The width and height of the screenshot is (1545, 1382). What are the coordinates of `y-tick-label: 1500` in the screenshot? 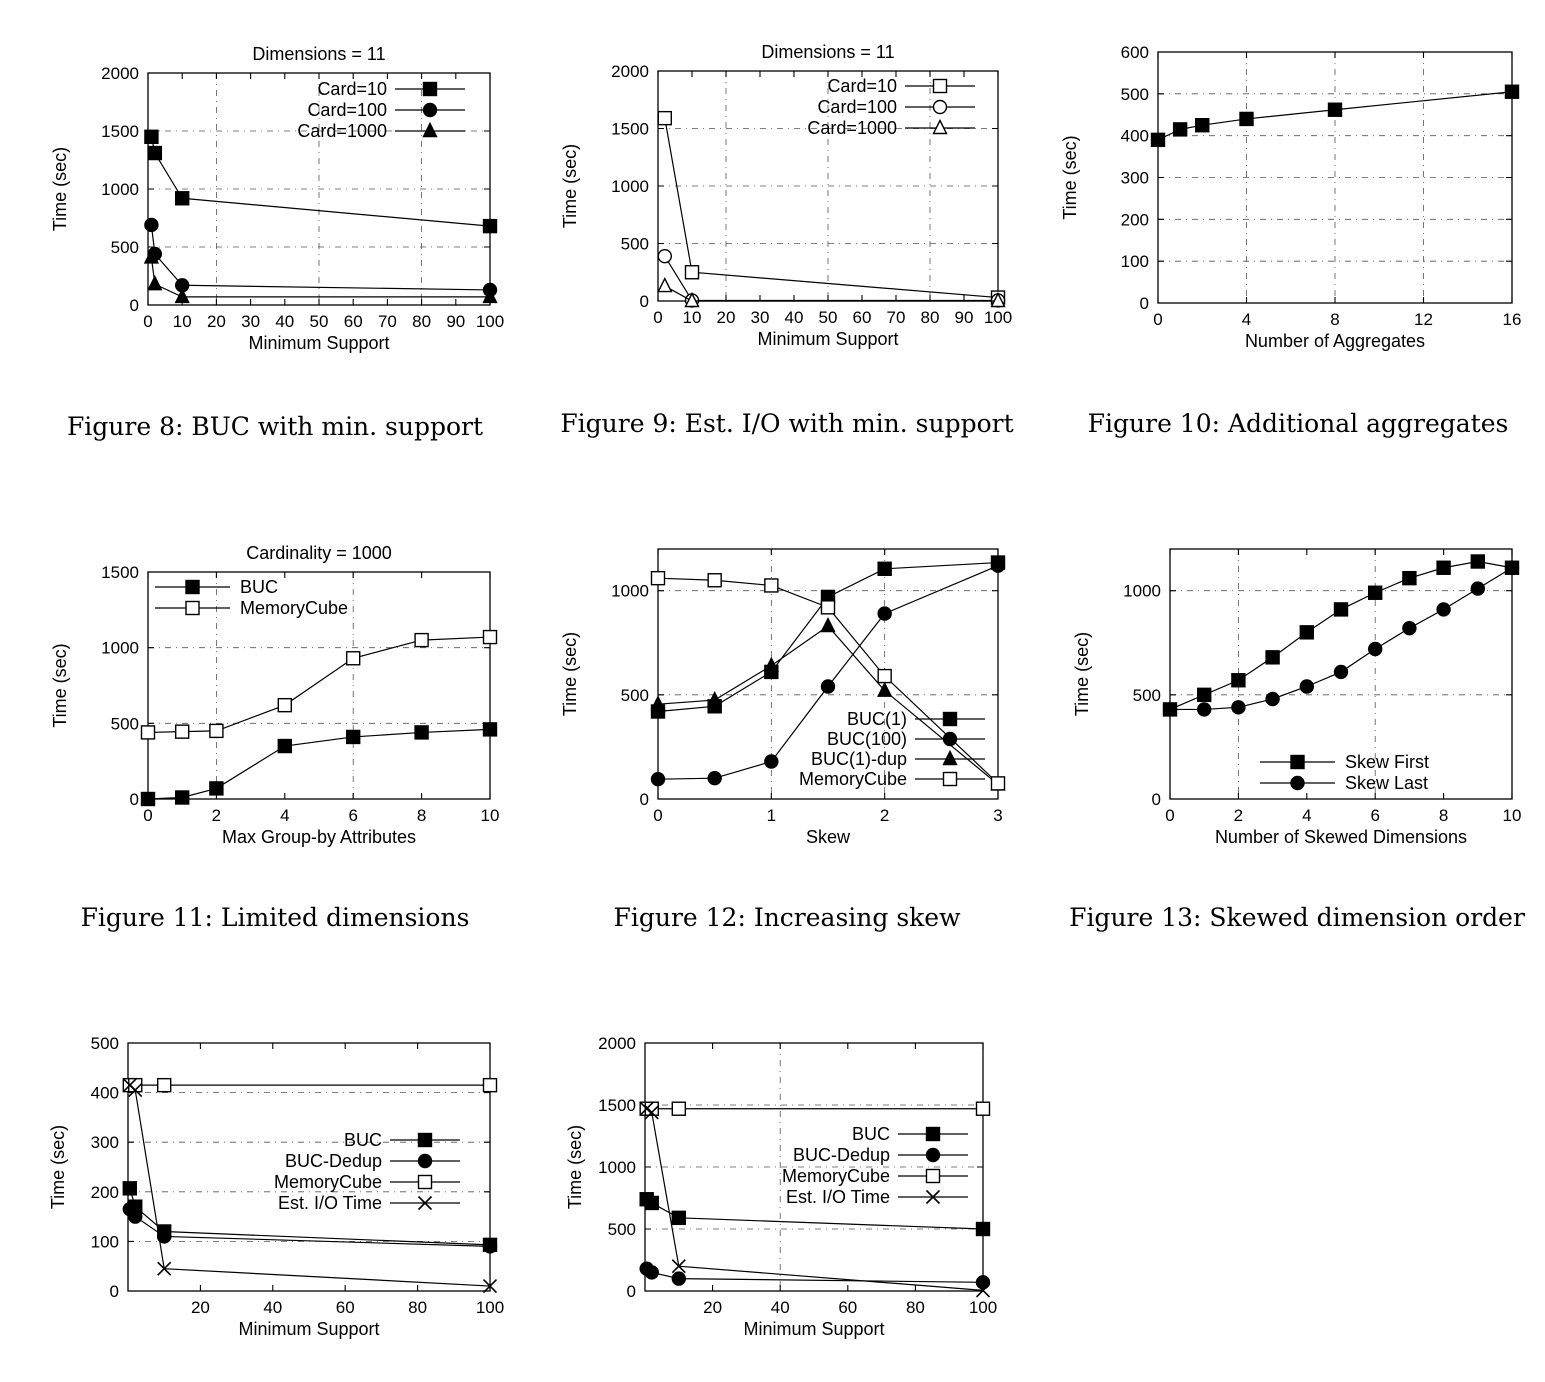 It's located at (120, 572).